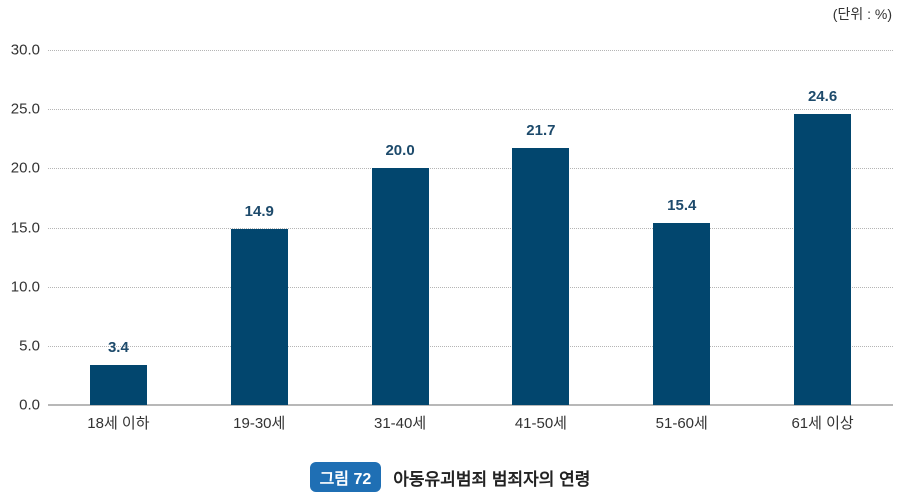 The height and width of the screenshot is (492, 900). What do you see at coordinates (400, 151) in the screenshot?
I see `bar-value-label: 20.0` at bounding box center [400, 151].